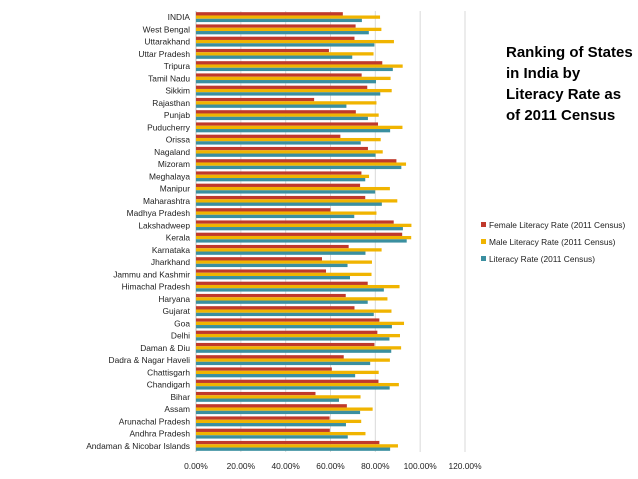 Image resolution: width=638 pixels, height=479 pixels. What do you see at coordinates (177, 91) in the screenshot?
I see `category-label: Sikkim` at bounding box center [177, 91].